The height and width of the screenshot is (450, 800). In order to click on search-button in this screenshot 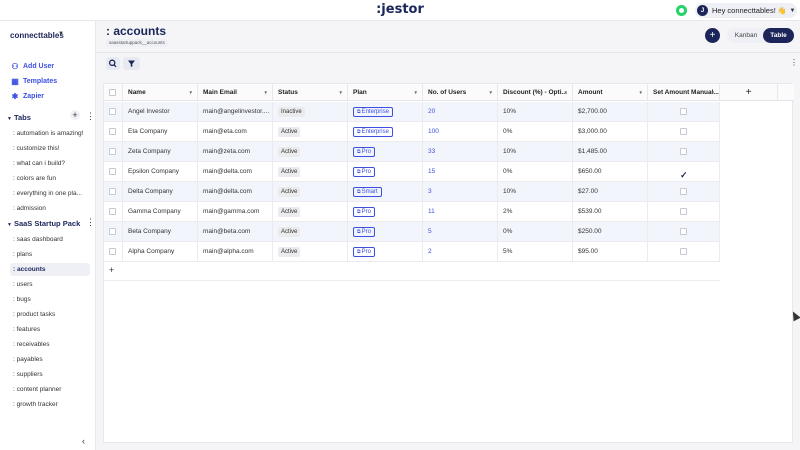, I will do `click(113, 63)`.